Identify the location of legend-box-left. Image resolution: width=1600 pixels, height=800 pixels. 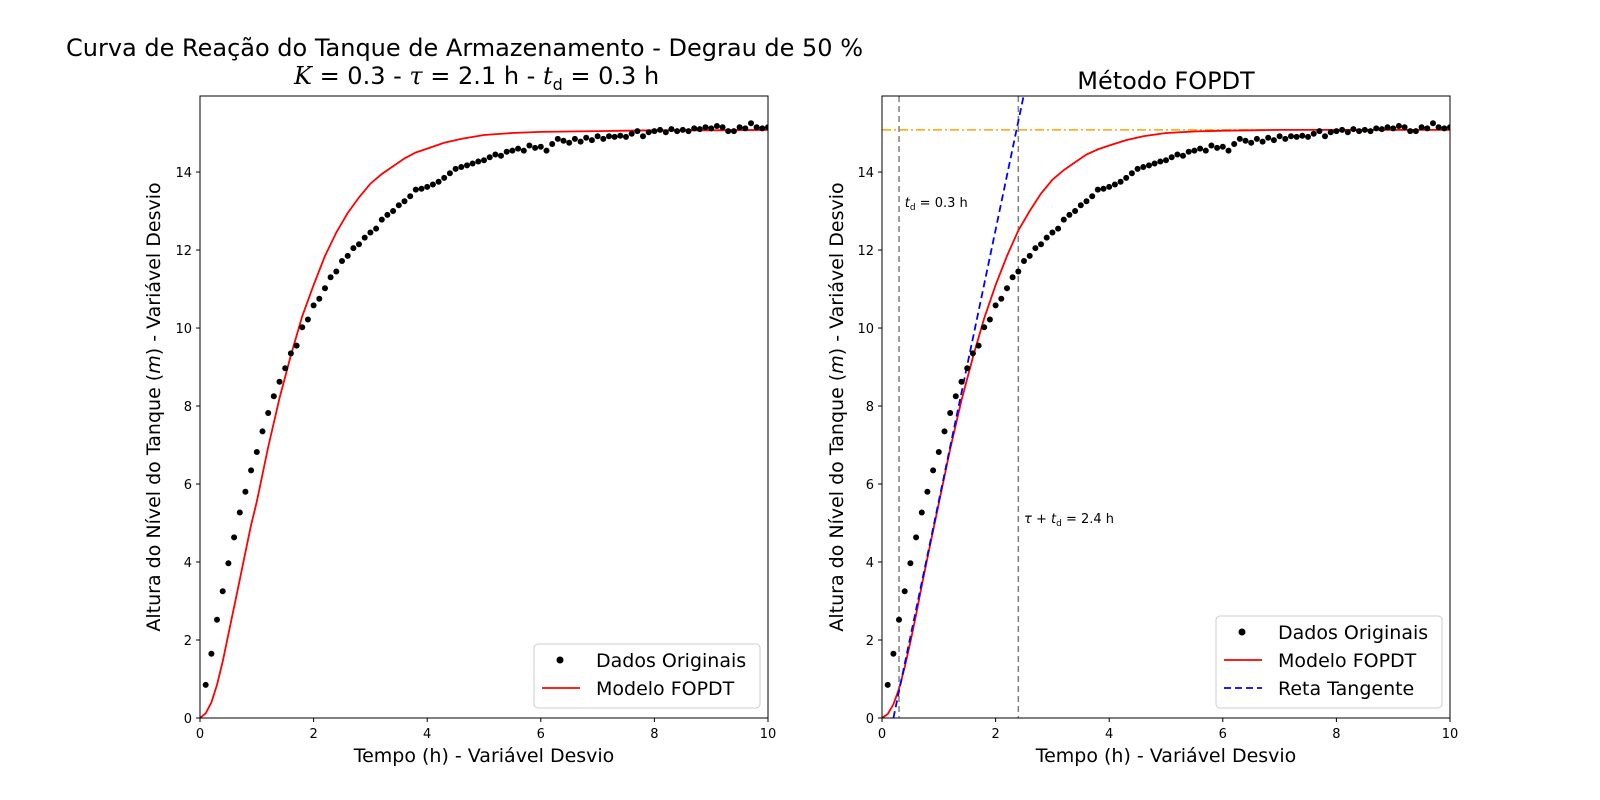
(647, 676).